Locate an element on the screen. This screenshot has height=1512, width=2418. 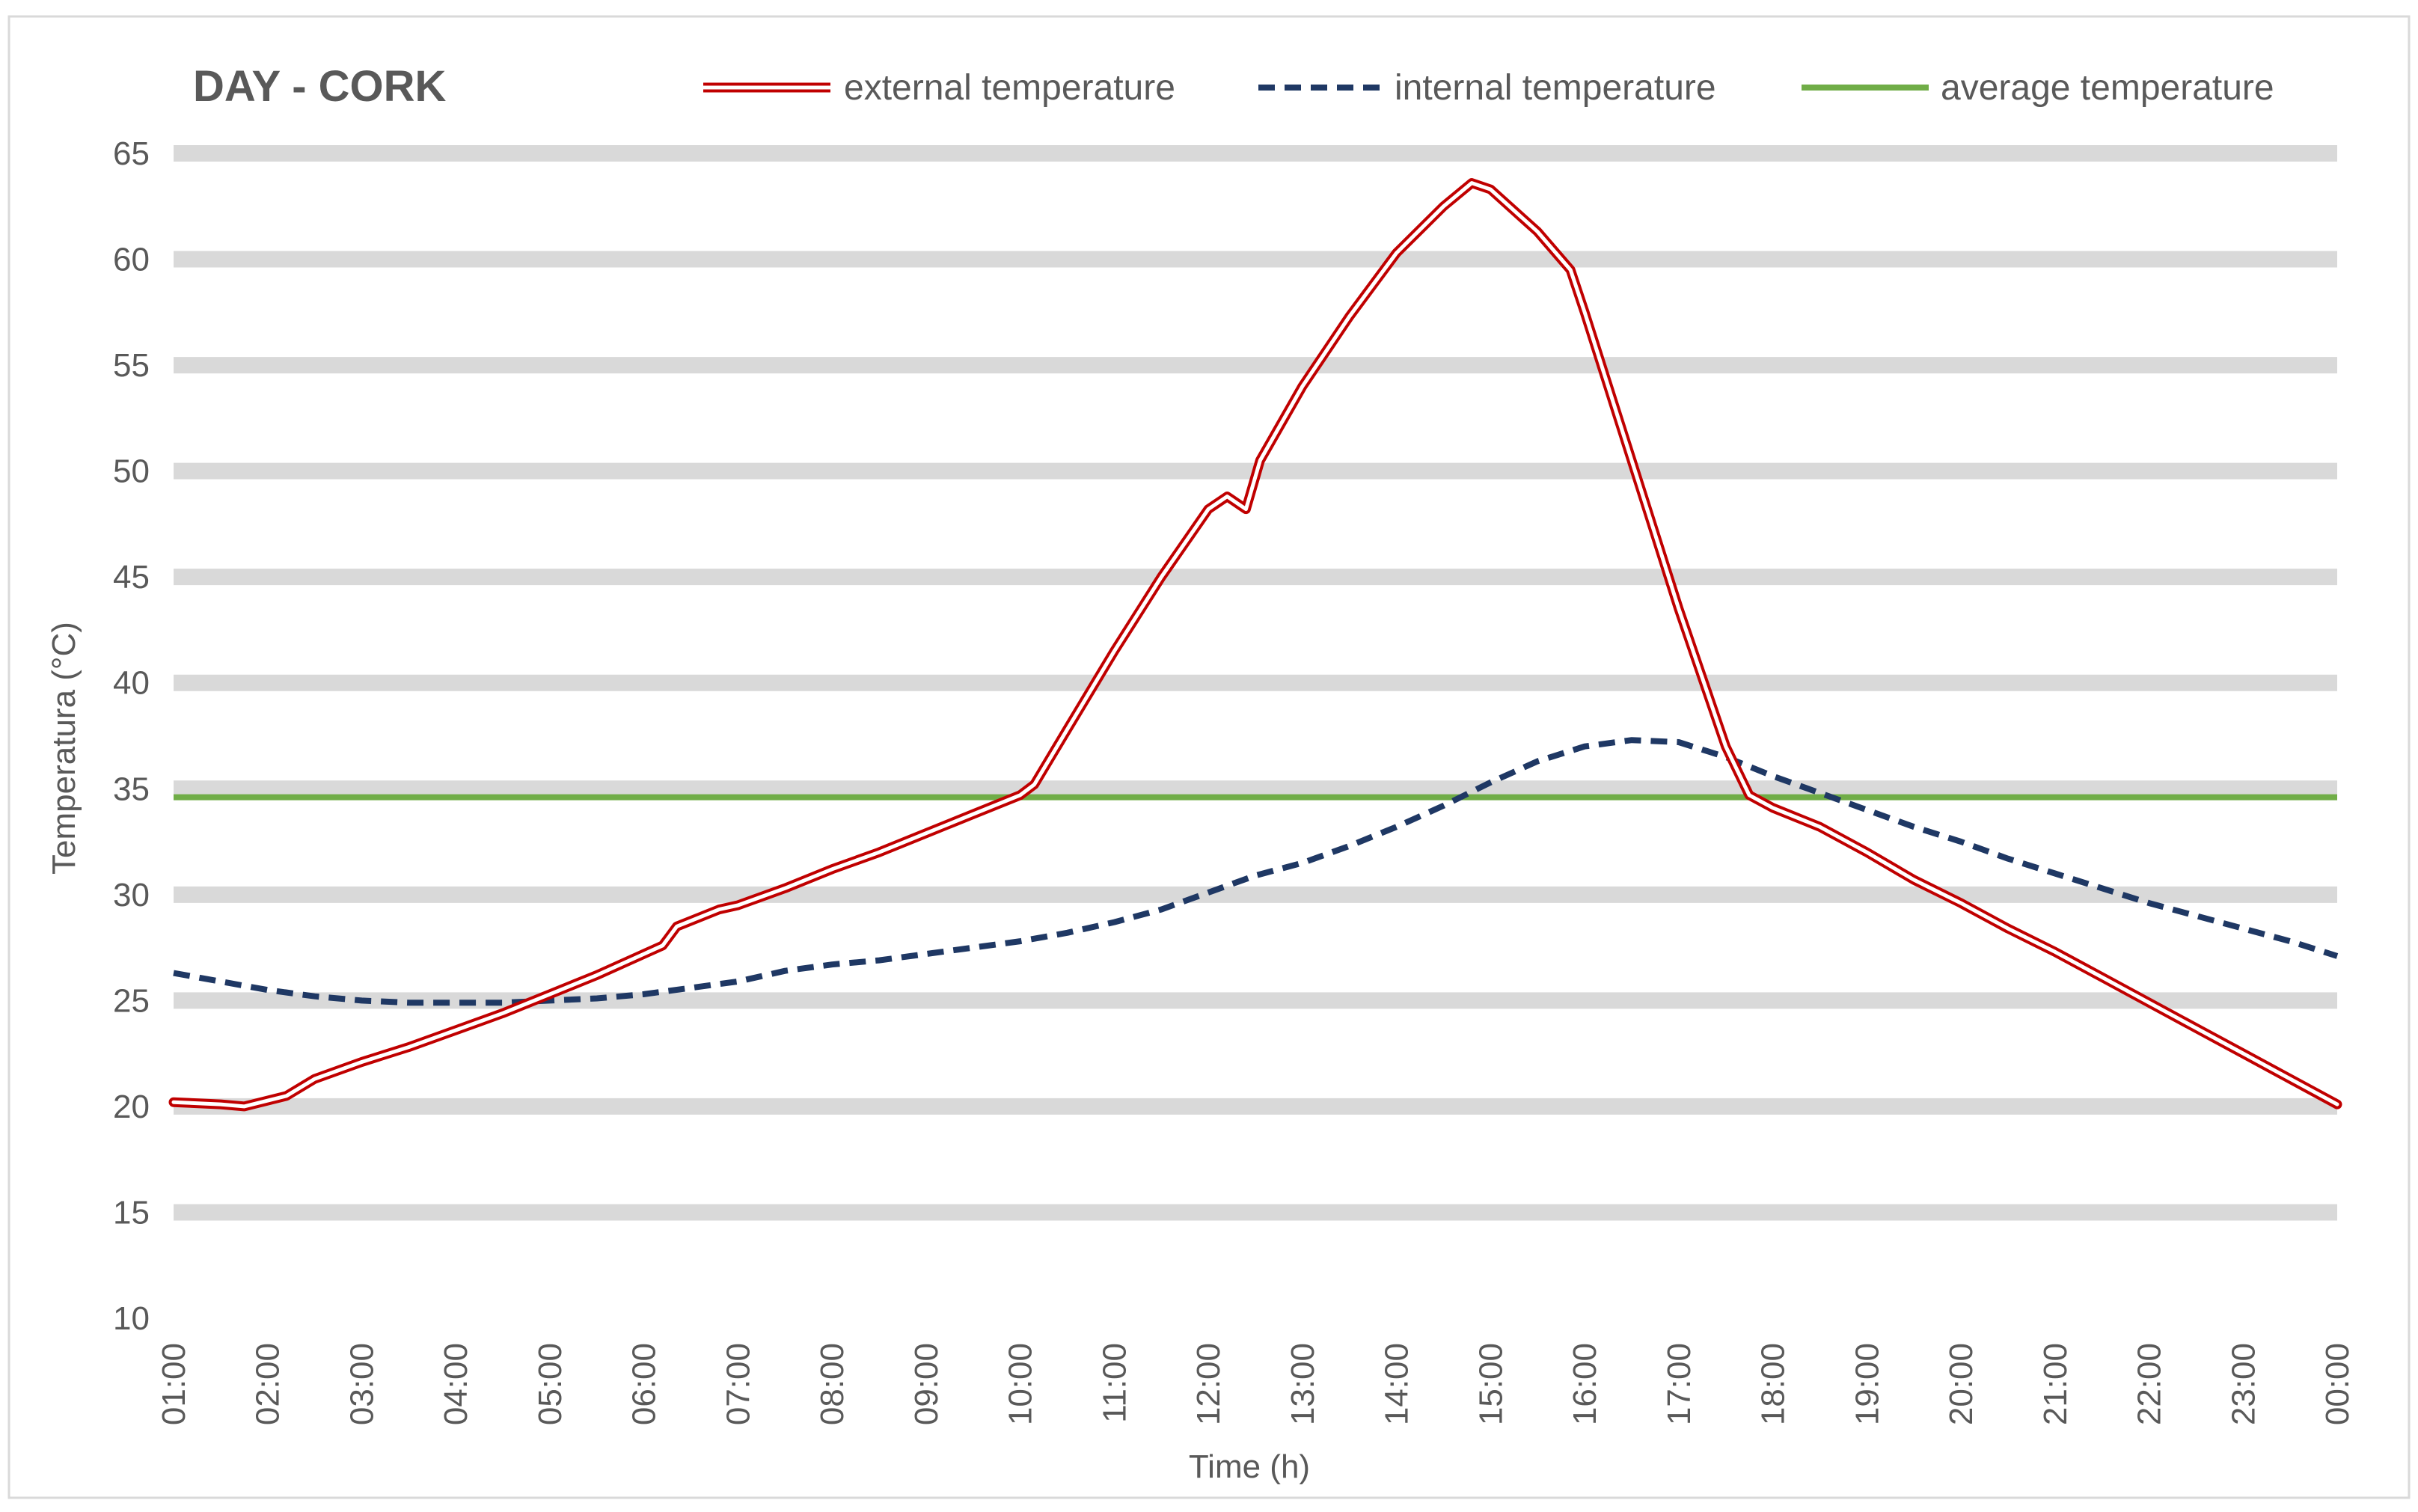
x-tick-label: 10:00 is located at coordinates (1021, 1384).